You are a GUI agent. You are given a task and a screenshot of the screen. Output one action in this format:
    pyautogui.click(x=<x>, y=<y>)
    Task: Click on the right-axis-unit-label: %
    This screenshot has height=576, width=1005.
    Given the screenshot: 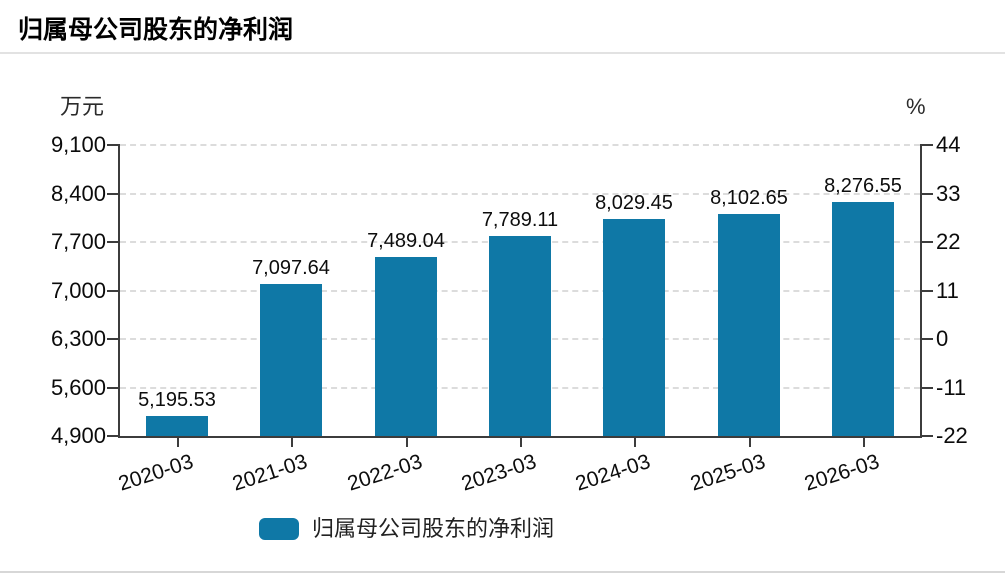 What is the action you would take?
    pyautogui.click(x=916, y=106)
    